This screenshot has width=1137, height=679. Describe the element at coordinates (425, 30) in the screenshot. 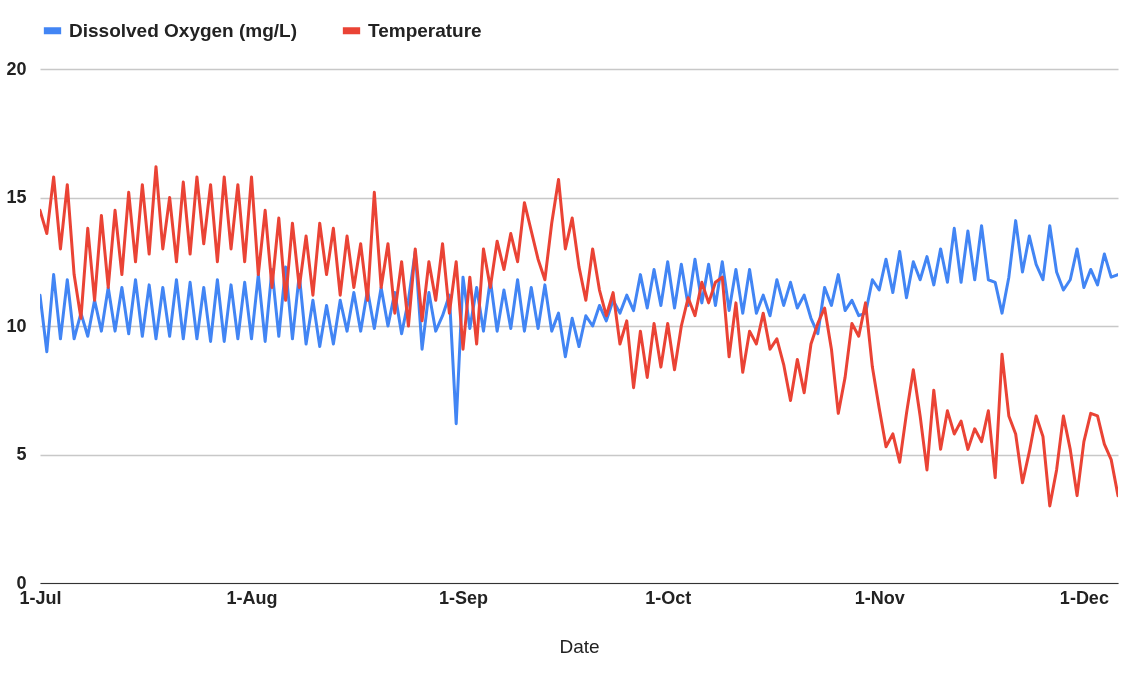

I see `legend-label: Temperature` at that location.